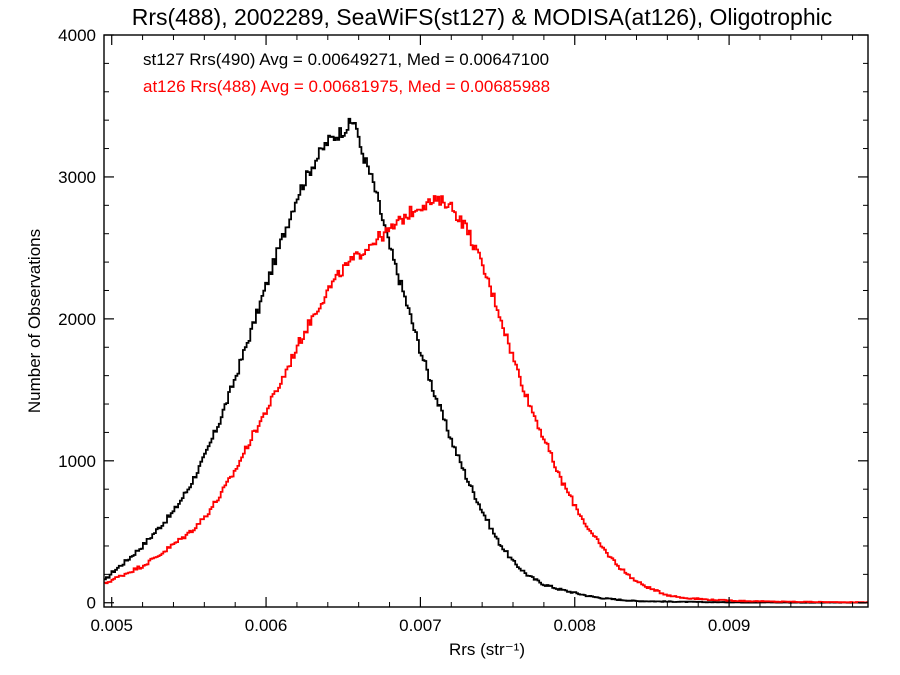 The height and width of the screenshot is (675, 900). What do you see at coordinates (77, 35) in the screenshot?
I see `y-tick-label: 4000` at bounding box center [77, 35].